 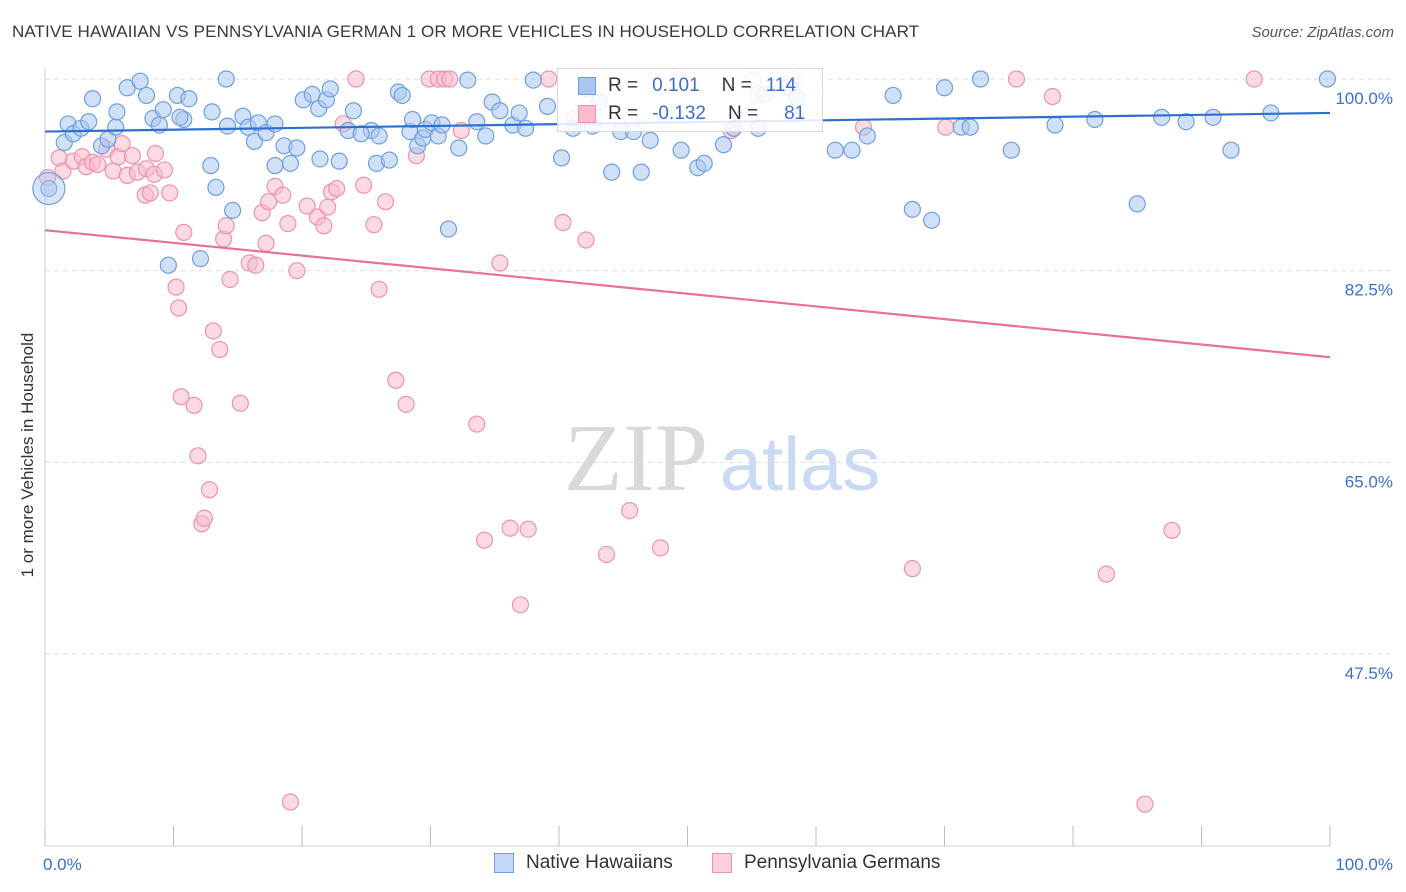 I want to click on watermark-atlas: atlas, so click(x=800, y=464).